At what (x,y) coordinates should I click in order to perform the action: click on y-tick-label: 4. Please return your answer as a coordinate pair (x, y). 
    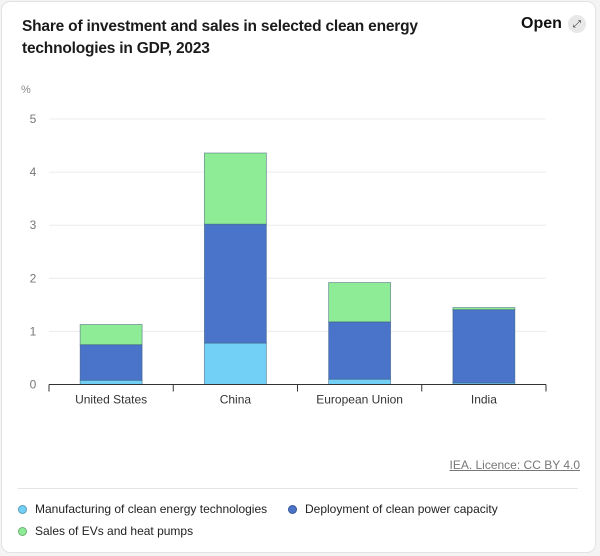
    Looking at the image, I should click on (33, 172).